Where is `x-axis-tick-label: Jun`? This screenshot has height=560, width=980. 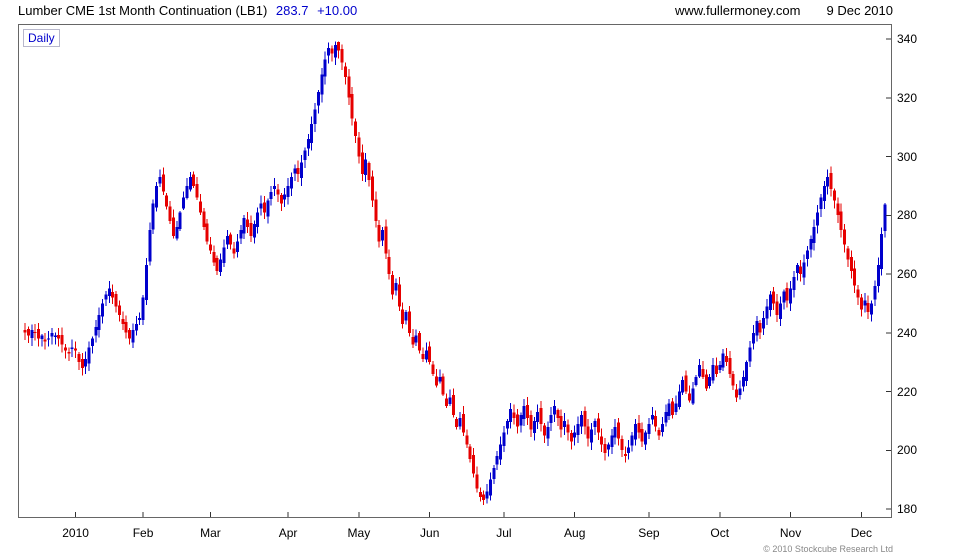
x-axis-tick-label: Jun is located at coordinates (430, 533).